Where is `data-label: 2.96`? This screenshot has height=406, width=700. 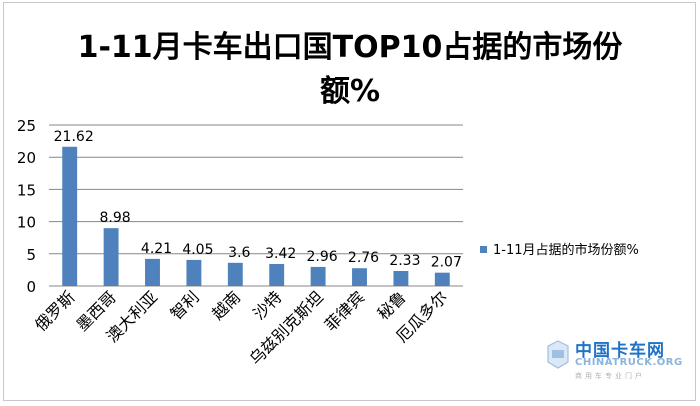 data-label: 2.96 is located at coordinates (322, 257).